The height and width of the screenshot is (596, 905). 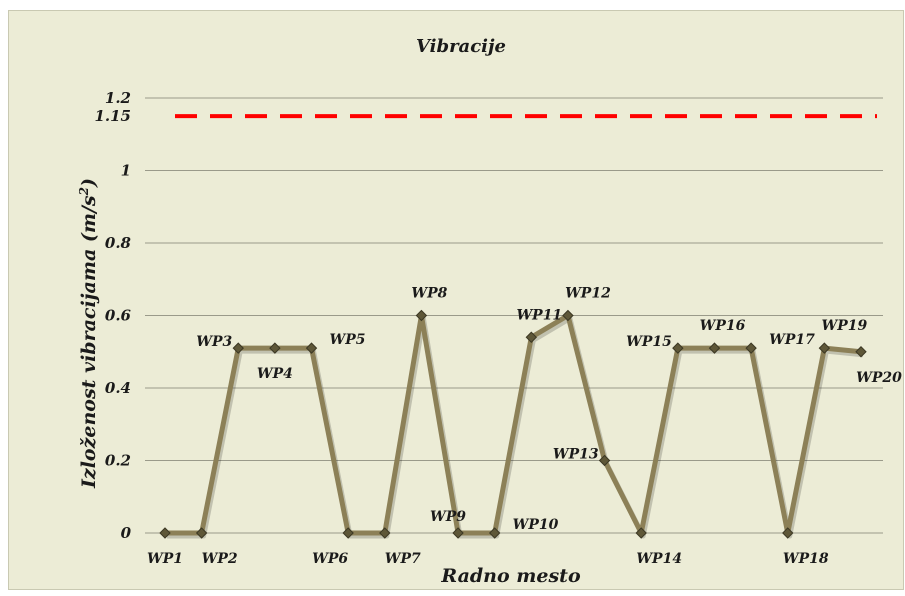 I want to click on data-label: WP1, so click(x=165, y=559).